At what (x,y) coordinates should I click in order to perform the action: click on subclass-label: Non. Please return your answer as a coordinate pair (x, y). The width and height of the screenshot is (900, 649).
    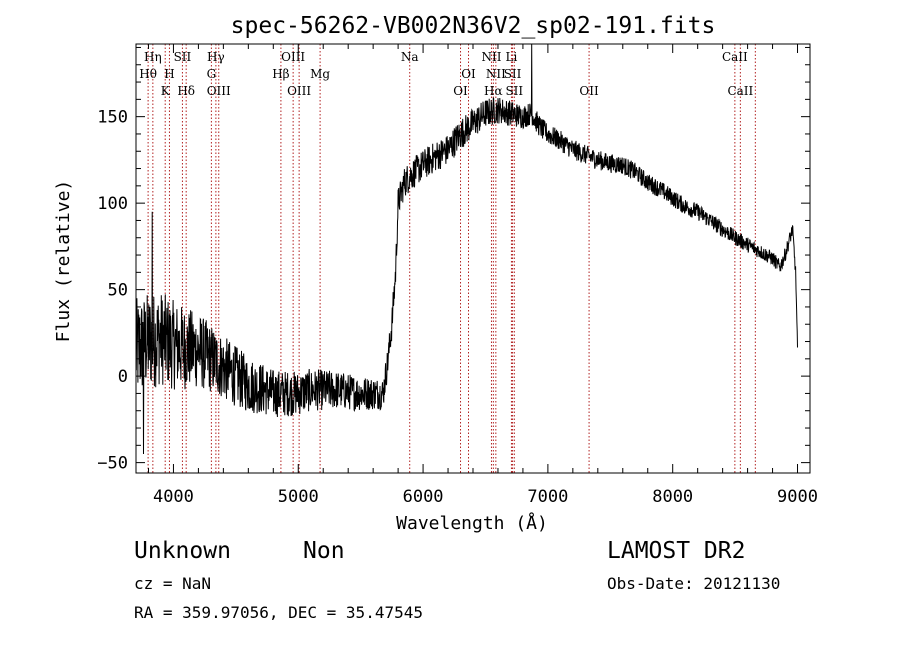
    Looking at the image, I should click on (324, 551).